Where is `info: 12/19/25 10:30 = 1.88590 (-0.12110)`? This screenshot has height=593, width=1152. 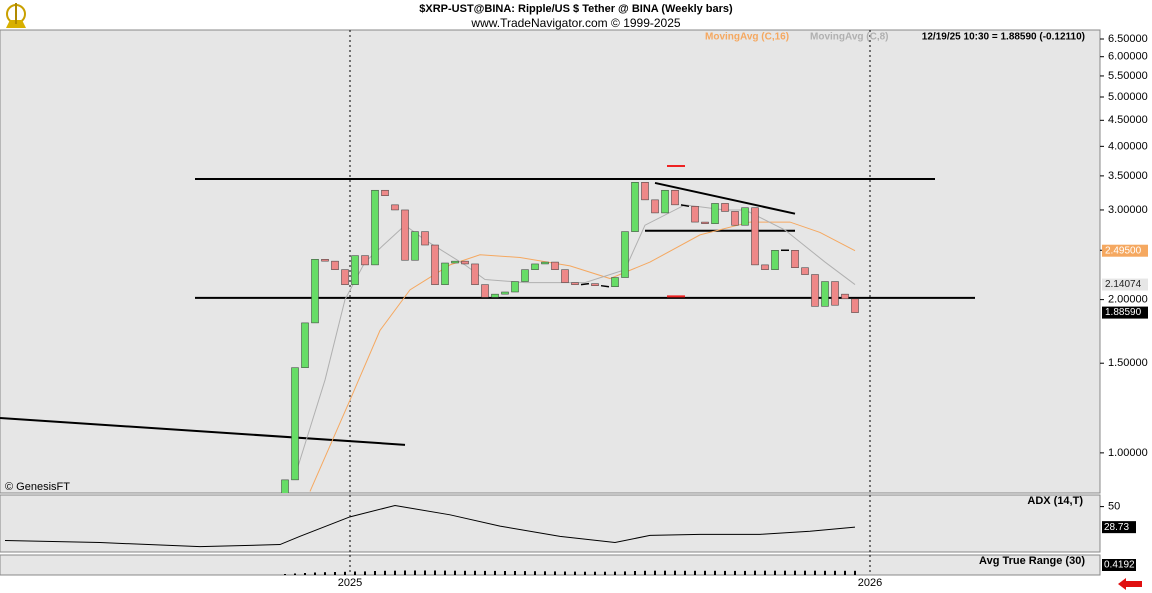
info: 12/19/25 10:30 = 1.88590 (-0.12110) is located at coordinates (1003, 37).